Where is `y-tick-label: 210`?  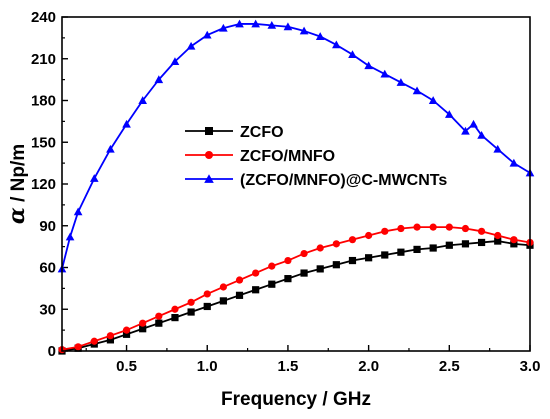
y-tick-label: 210 is located at coordinates (43, 59).